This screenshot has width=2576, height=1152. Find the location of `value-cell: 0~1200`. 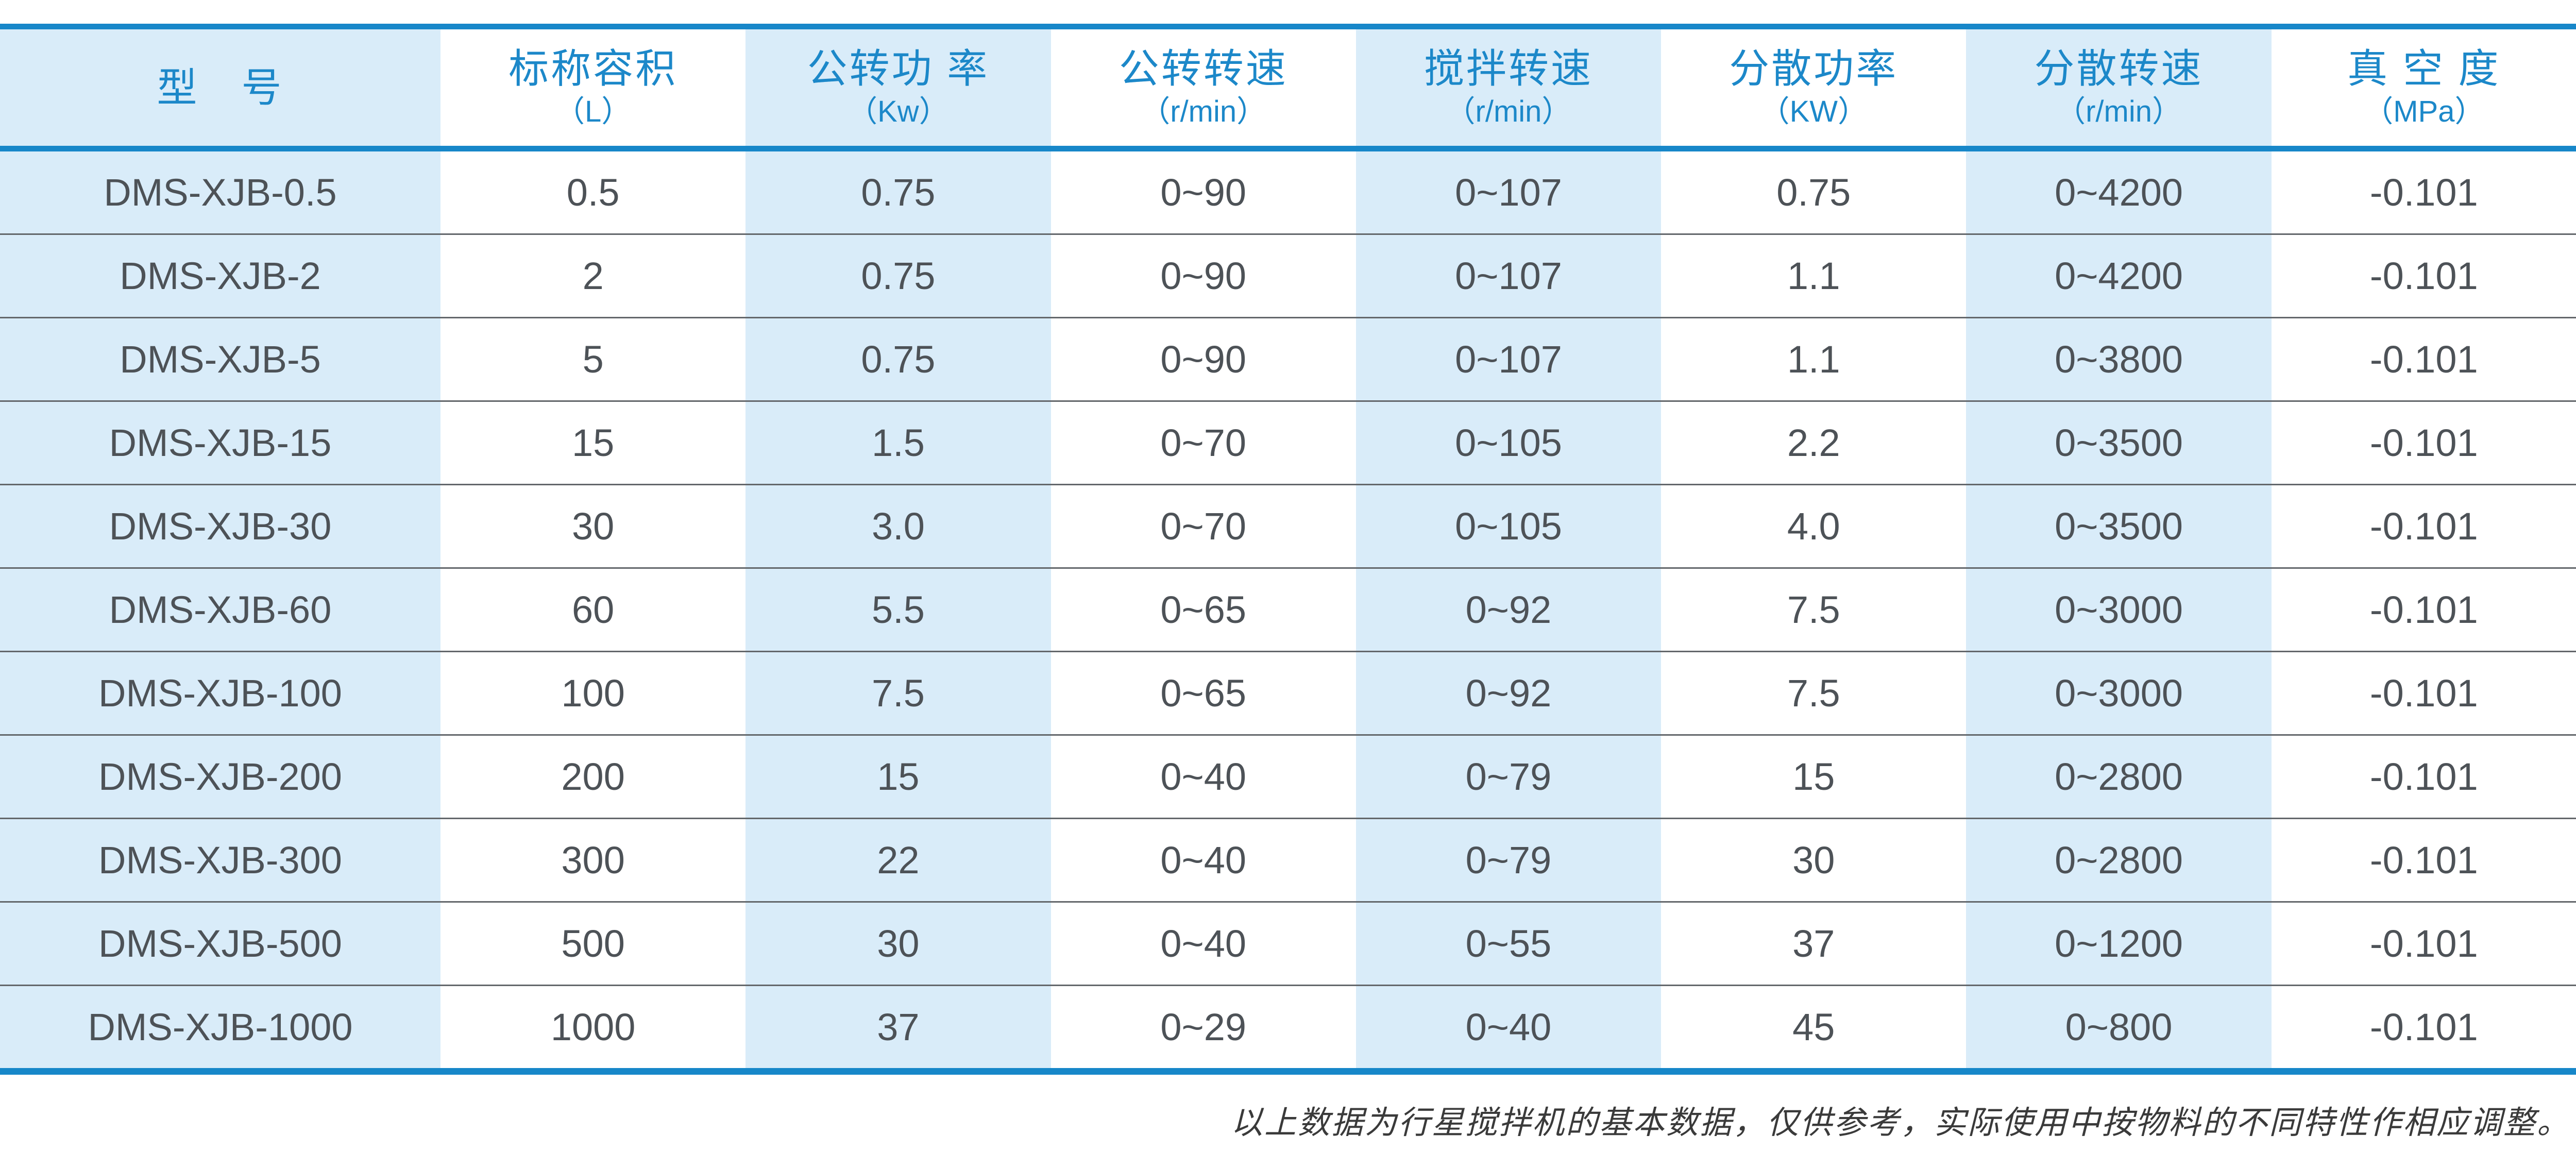

value-cell: 0~1200 is located at coordinates (2119, 944).